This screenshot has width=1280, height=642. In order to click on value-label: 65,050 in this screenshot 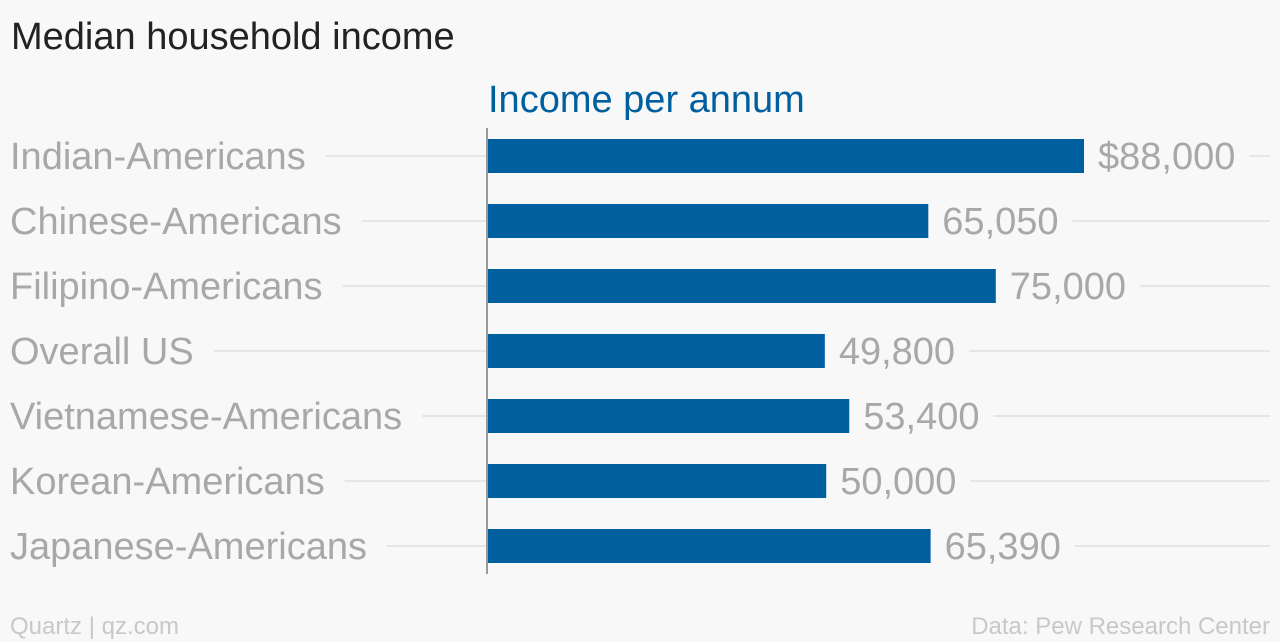, I will do `click(1000, 222)`.